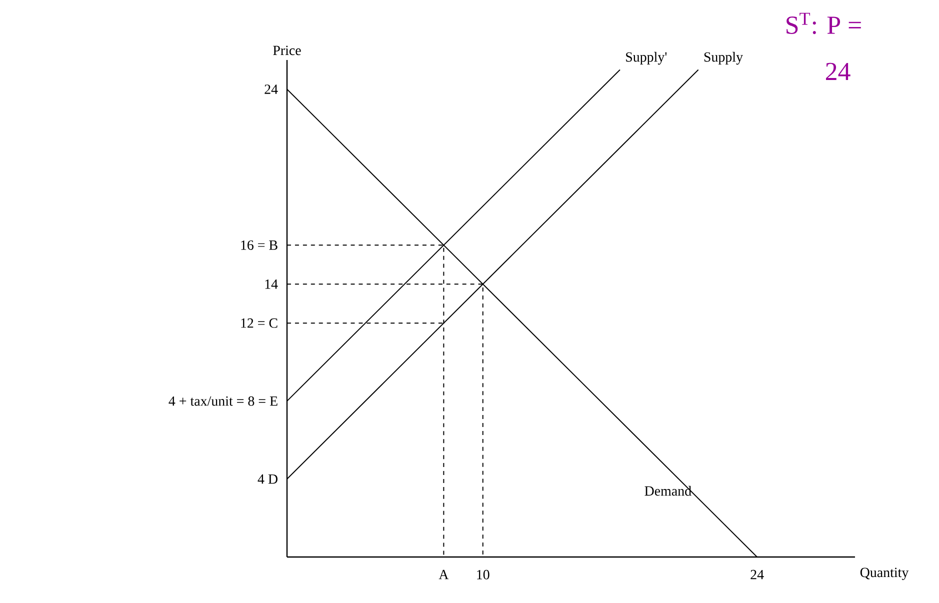 This screenshot has height=603, width=939. I want to click on y-axis-title: Price, so click(287, 51).